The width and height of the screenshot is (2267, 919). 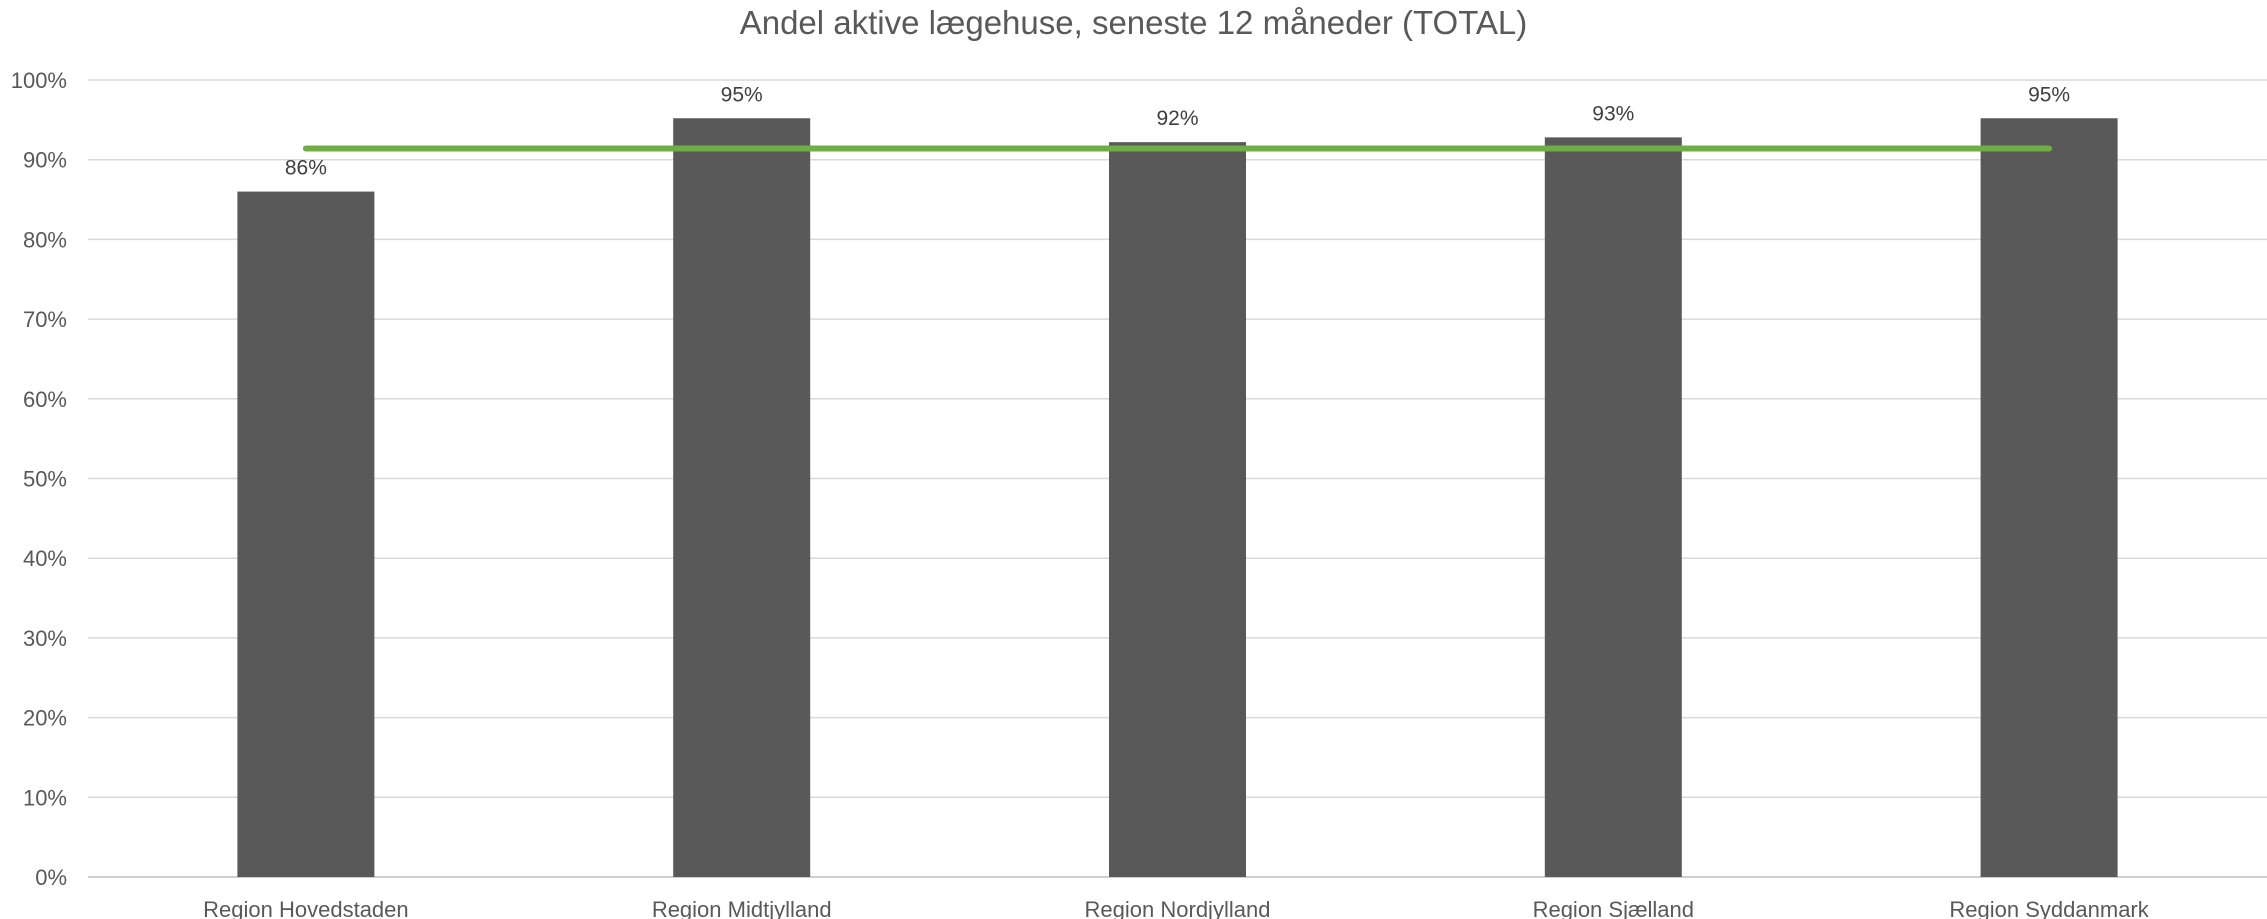 What do you see at coordinates (39, 80) in the screenshot?
I see `y-tick-label: 100%` at bounding box center [39, 80].